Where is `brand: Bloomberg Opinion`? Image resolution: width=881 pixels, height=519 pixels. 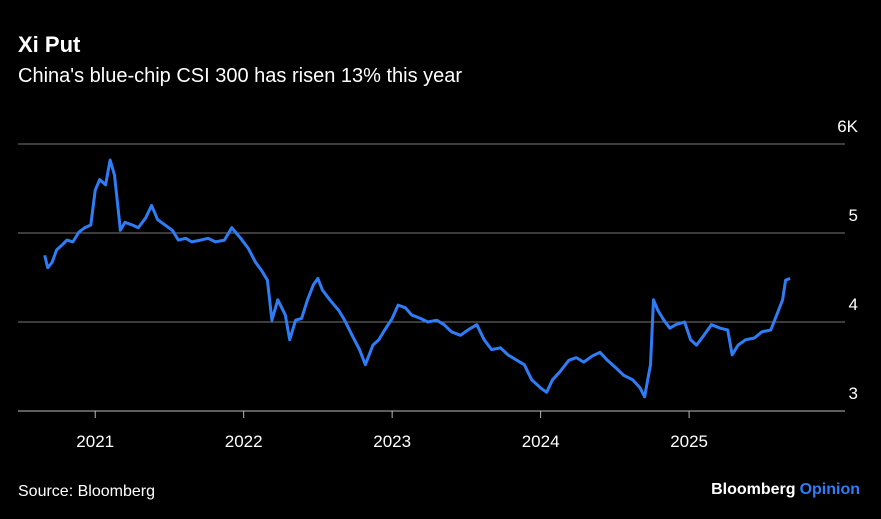
brand: Bloomberg Opinion is located at coordinates (785, 489).